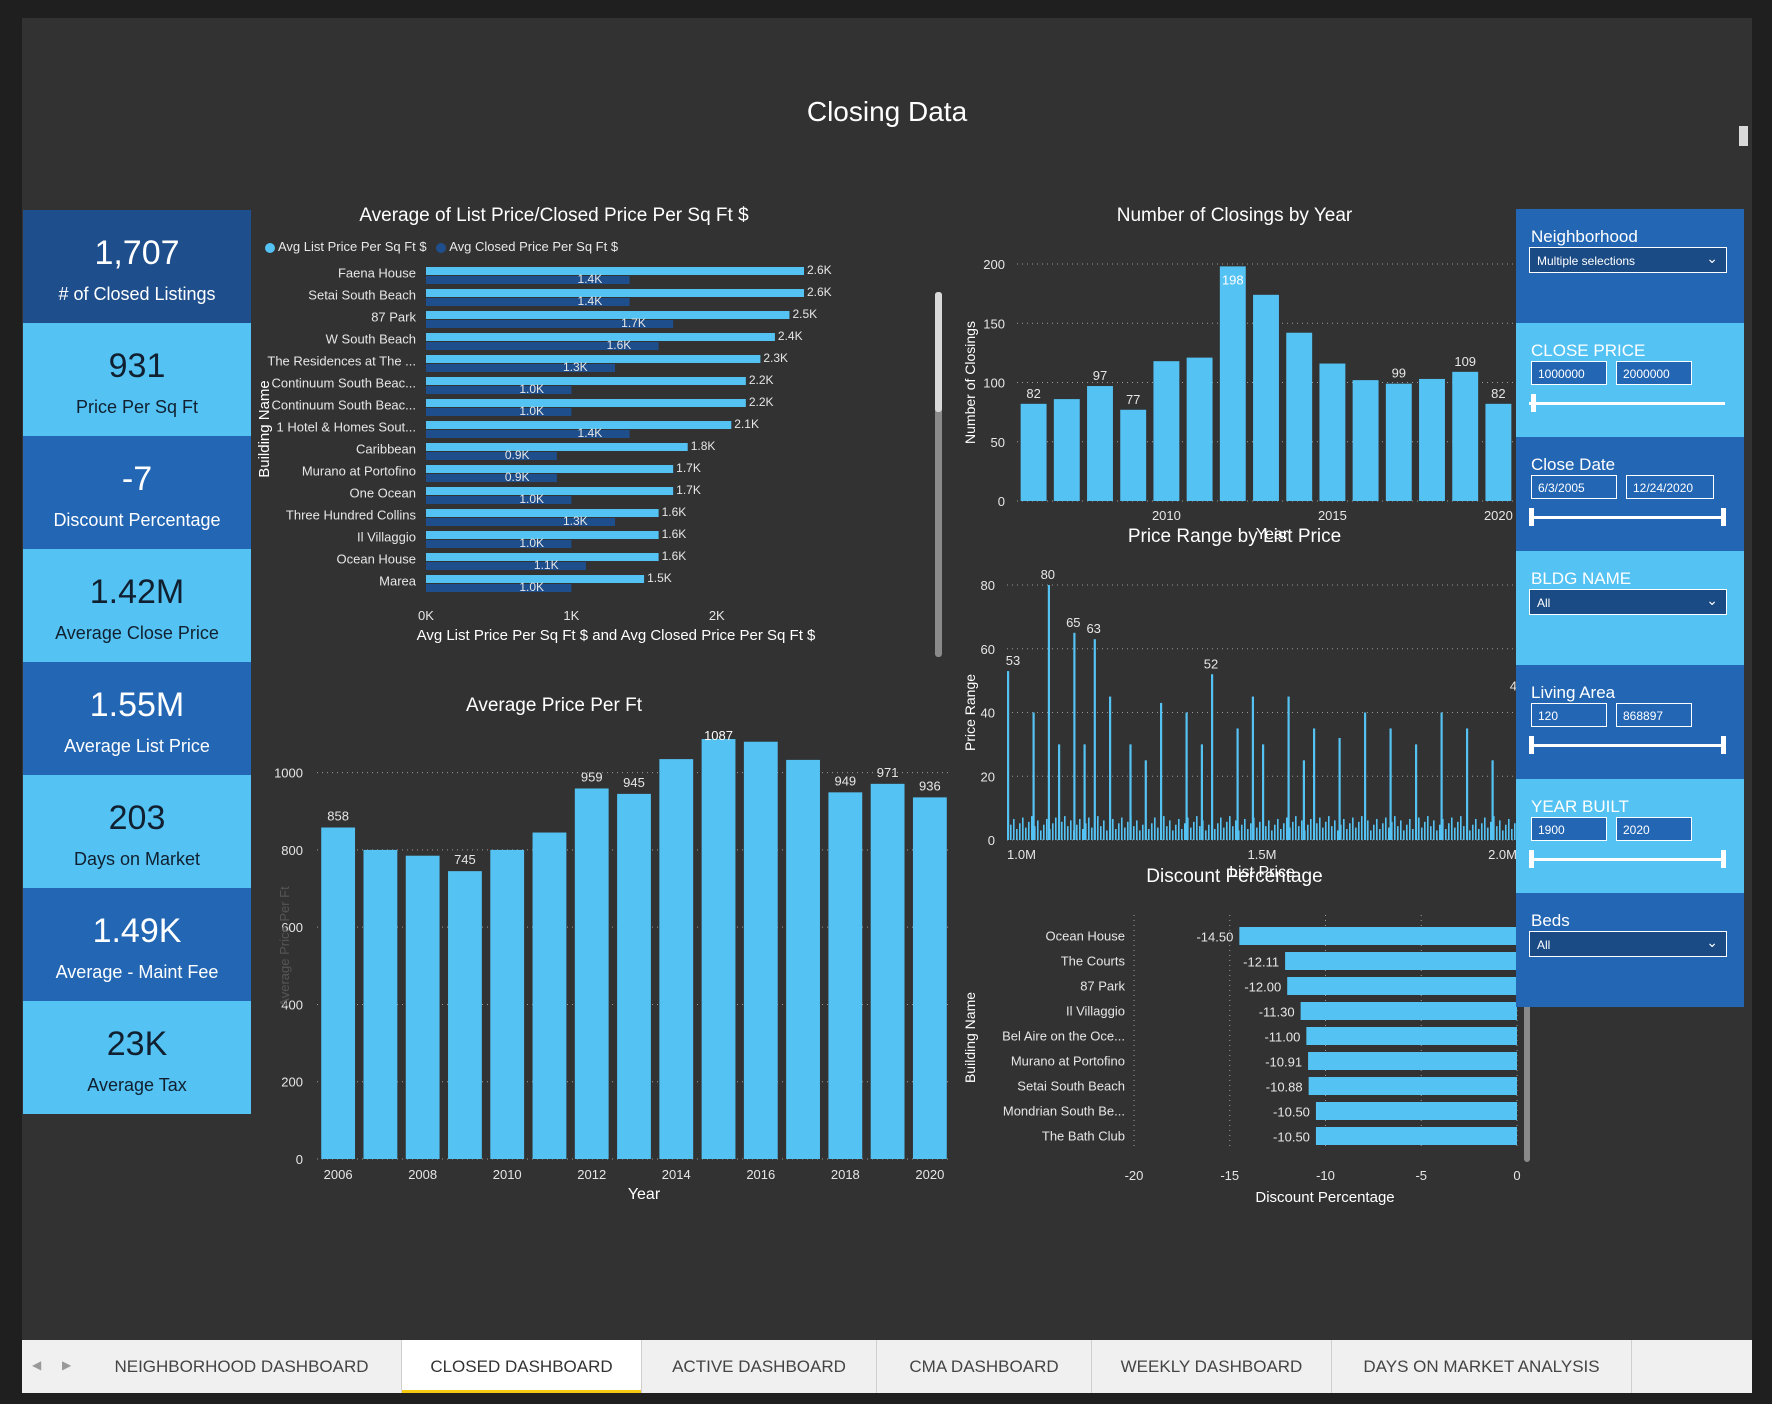 The width and height of the screenshot is (1772, 1404). What do you see at coordinates (1498, 393) in the screenshot?
I see `data-label: 82` at bounding box center [1498, 393].